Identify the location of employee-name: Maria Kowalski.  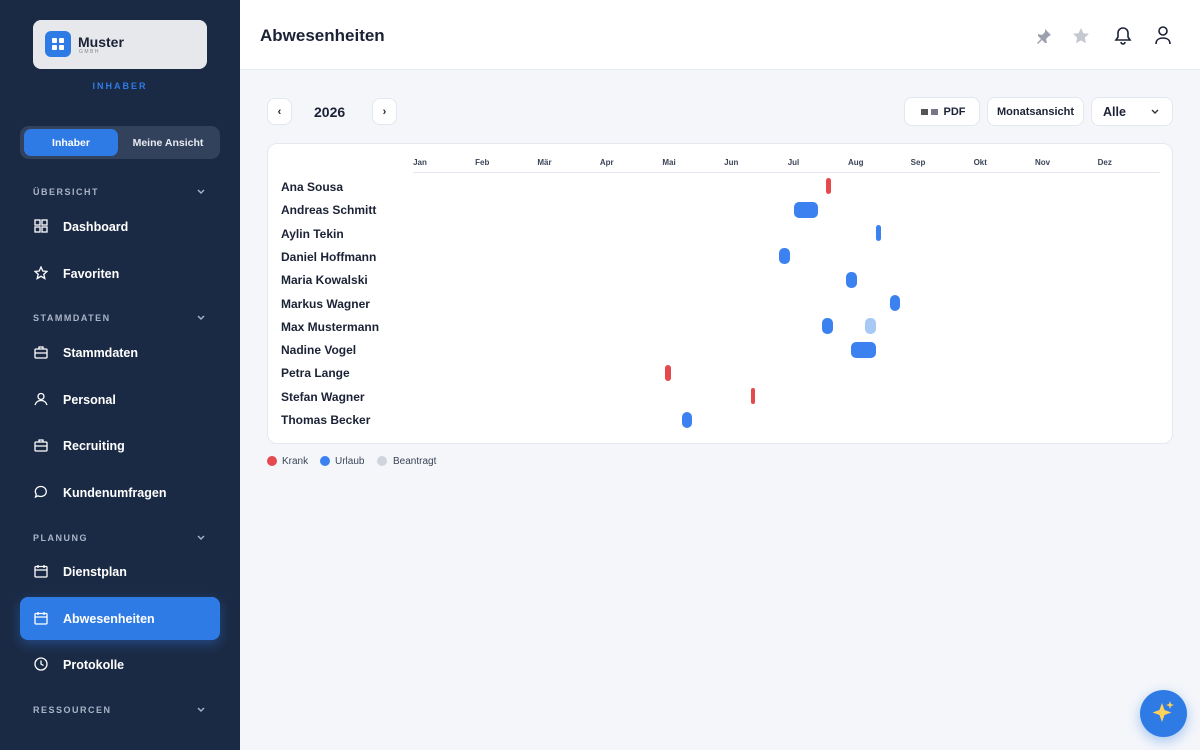
(324, 280).